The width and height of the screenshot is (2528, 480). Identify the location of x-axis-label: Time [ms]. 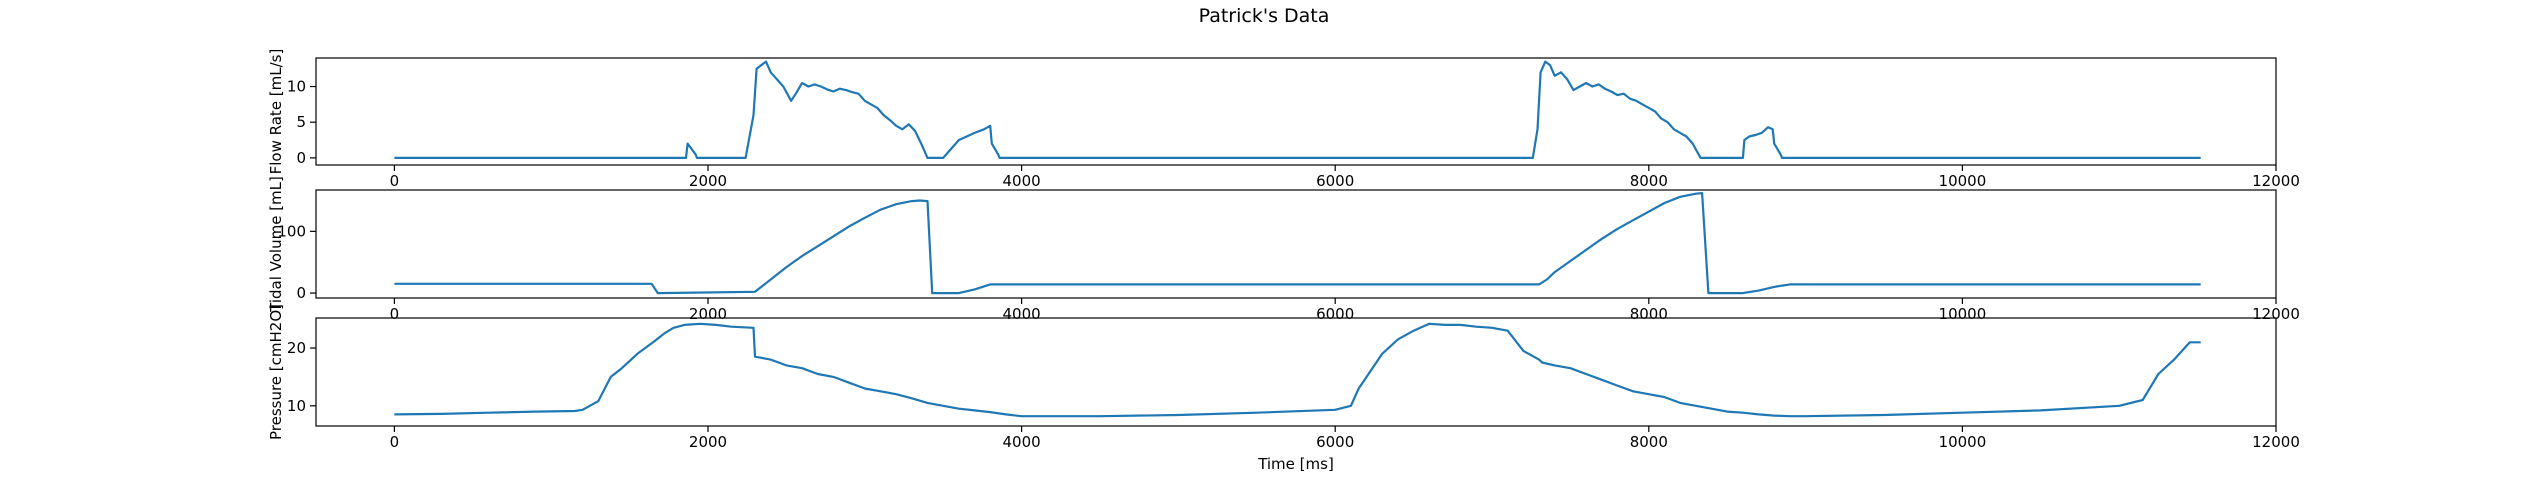
(1295, 464).